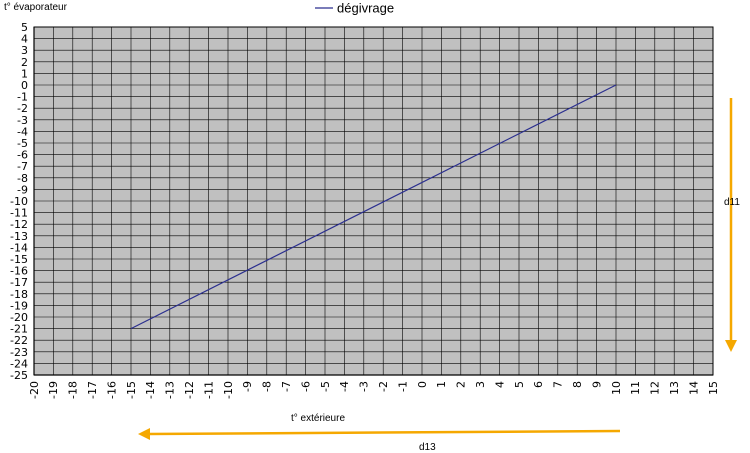  What do you see at coordinates (596, 384) in the screenshot?
I see `x-tick-label: 9` at bounding box center [596, 384].